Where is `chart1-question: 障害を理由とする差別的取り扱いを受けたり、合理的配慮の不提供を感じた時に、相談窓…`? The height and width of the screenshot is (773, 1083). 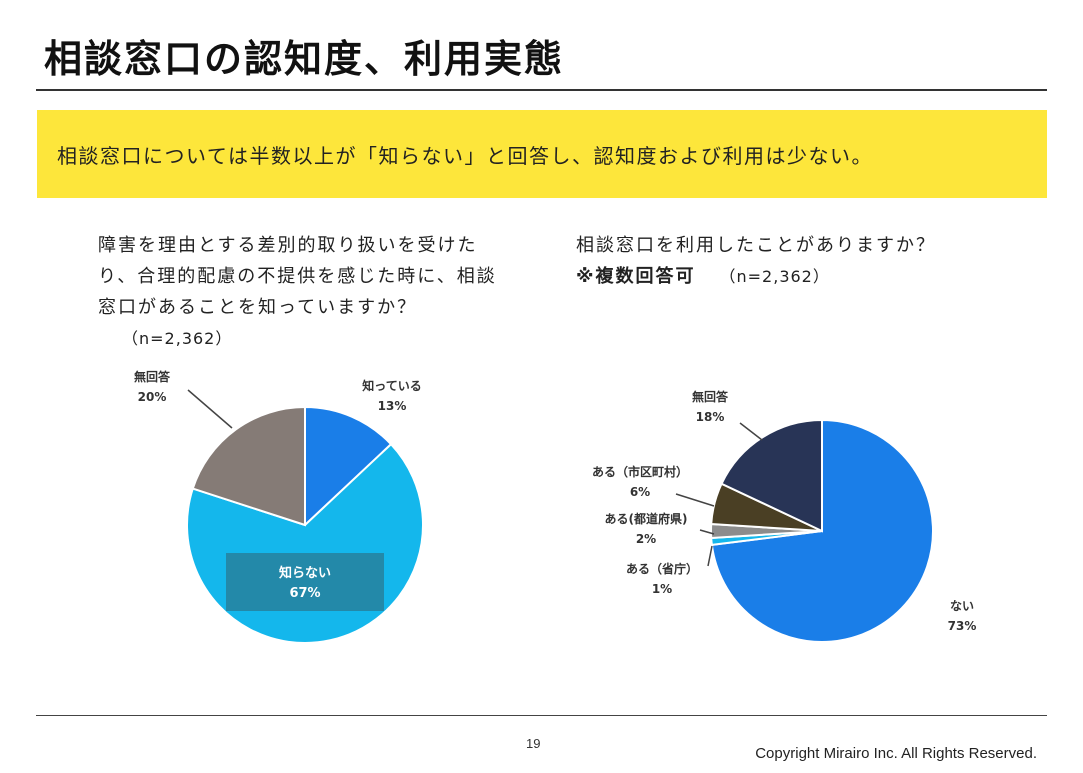
chart1-question: 障害を理由とする差別的取り扱いを受けたり、合理的配慮の不提供を感じた時に、相談窓… is located at coordinates (298, 292).